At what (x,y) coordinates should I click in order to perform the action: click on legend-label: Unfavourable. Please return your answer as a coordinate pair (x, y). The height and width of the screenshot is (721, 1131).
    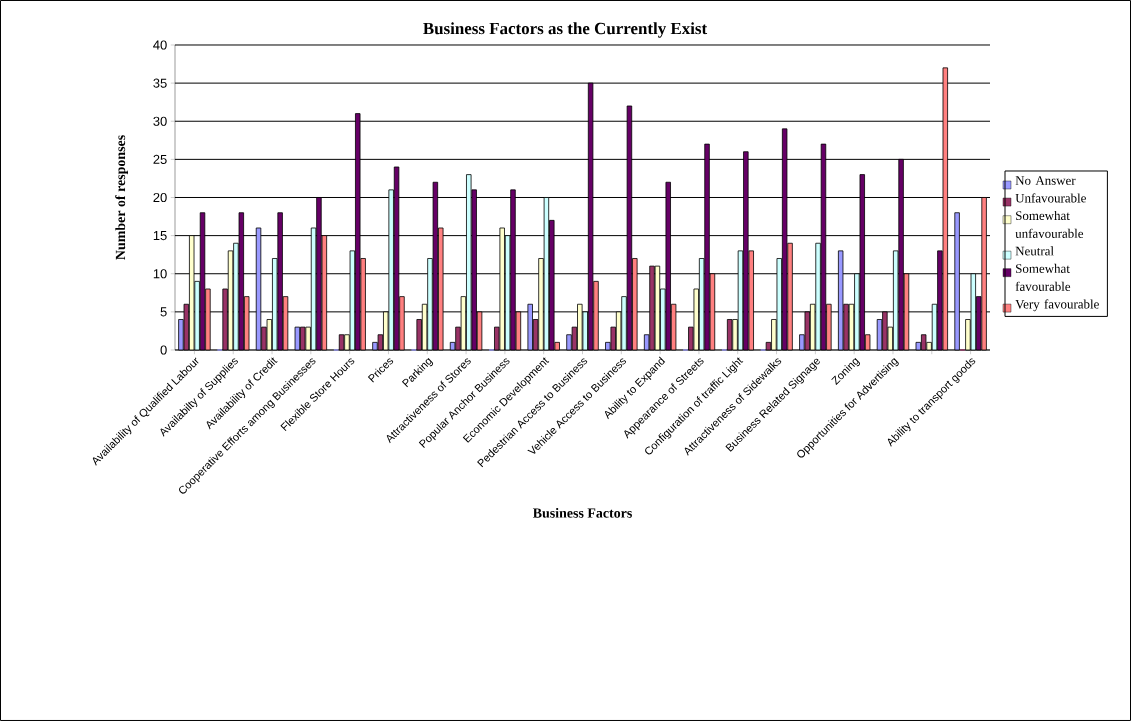
    Looking at the image, I should click on (1050, 198).